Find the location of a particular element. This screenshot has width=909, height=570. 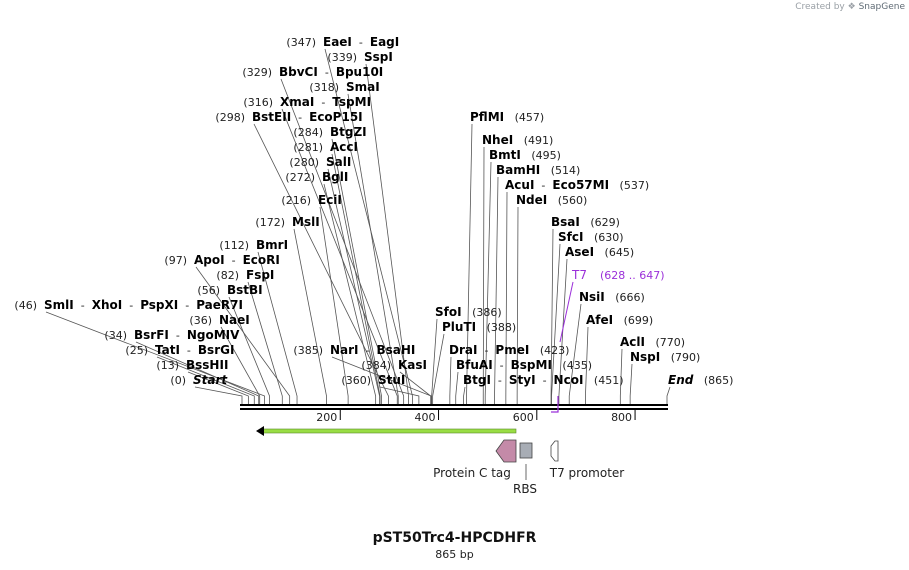

enzyme-label: (339) SspI is located at coordinates (359, 57).